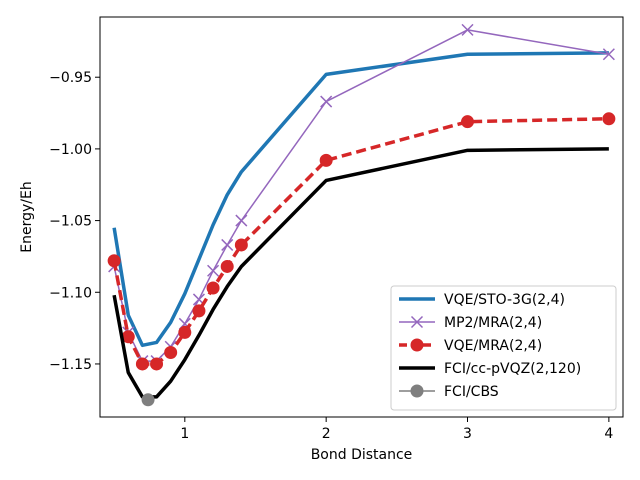 The image size is (640, 480). Describe the element at coordinates (326, 434) in the screenshot. I see `x-tick-label-1: 2` at that location.